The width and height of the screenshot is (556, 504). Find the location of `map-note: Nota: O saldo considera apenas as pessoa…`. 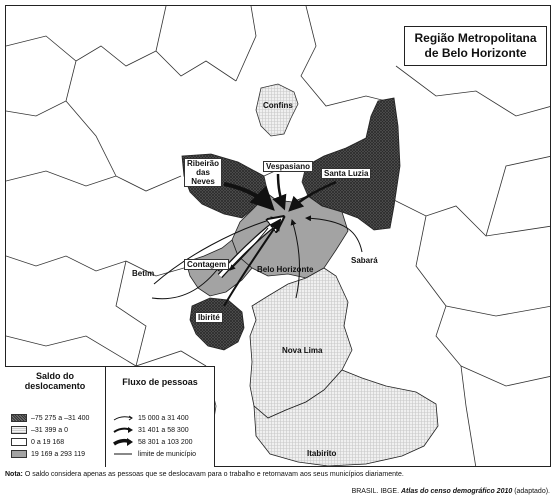

map-note: Nota: O saldo considera apenas as pessoa… is located at coordinates (204, 474).